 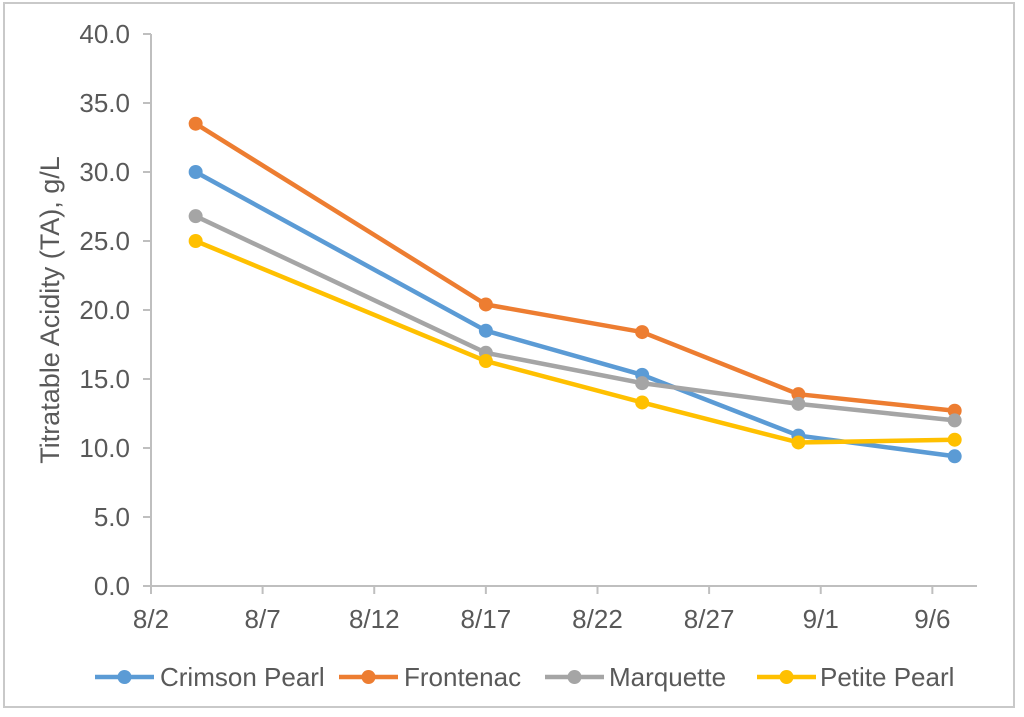 I want to click on y-tick-label: 0.0, so click(x=112, y=586).